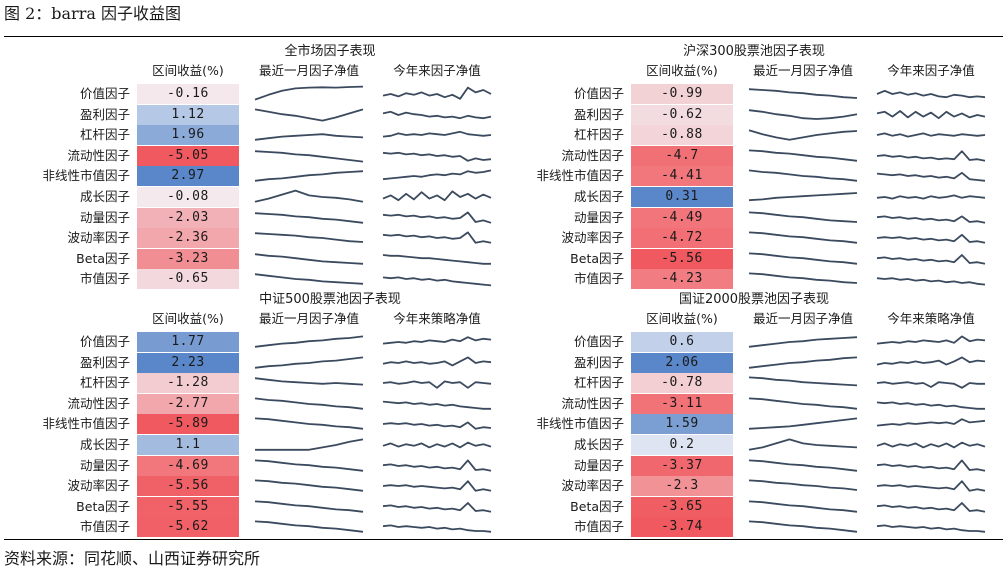 The width and height of the screenshot is (1007, 578). I want to click on bottom-rule, so click(503, 539).